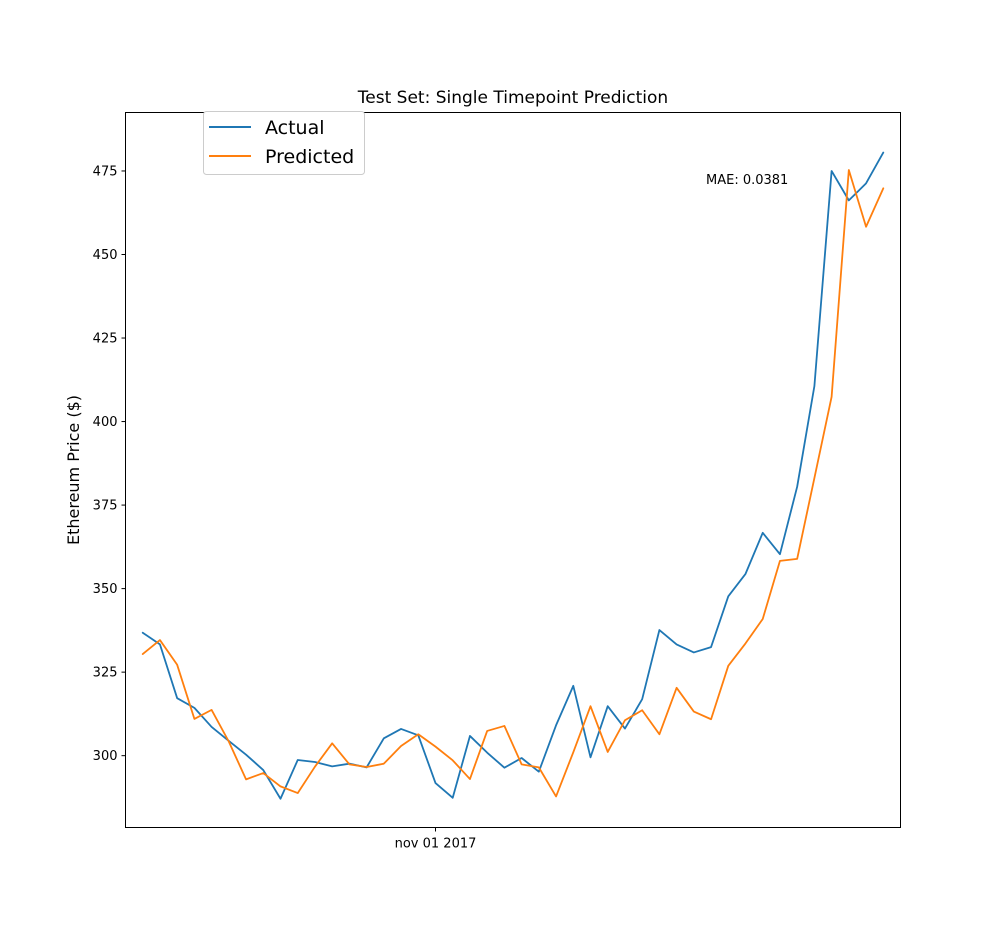 The height and width of the screenshot is (930, 1000). I want to click on y-tick-label-400: 400, so click(105, 422).